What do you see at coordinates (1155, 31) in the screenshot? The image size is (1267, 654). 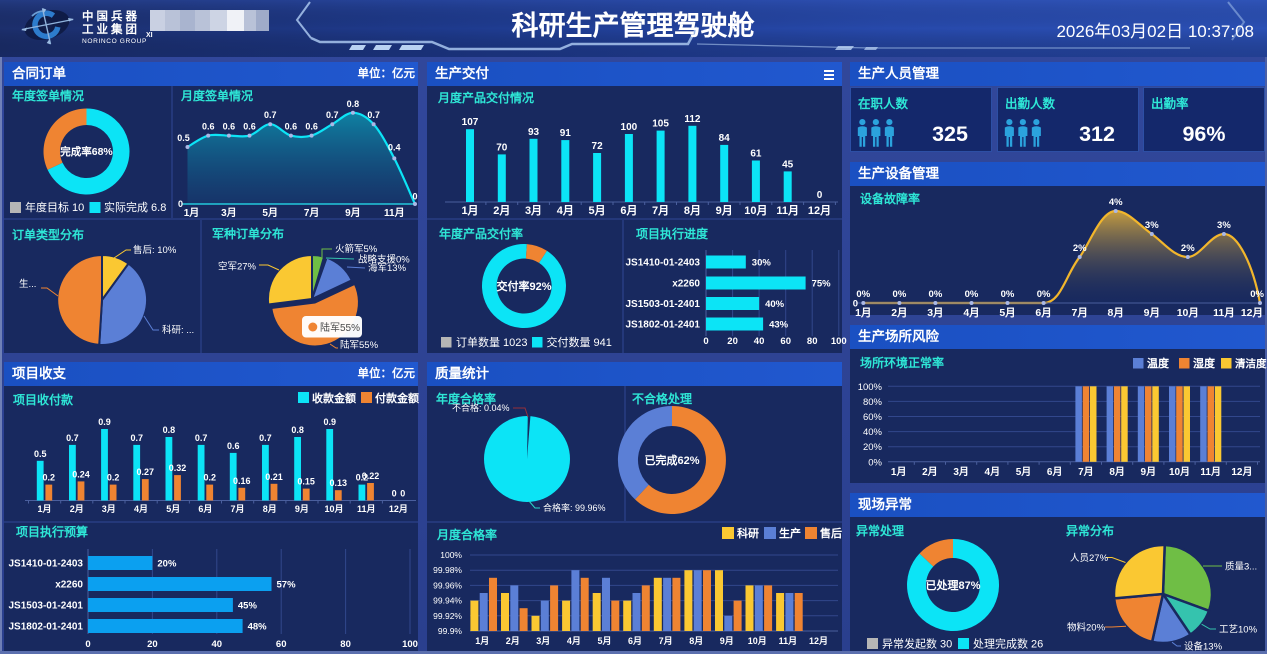 I see `svg-text: 2026年03月02日 10:37:08` at bounding box center [1155, 31].